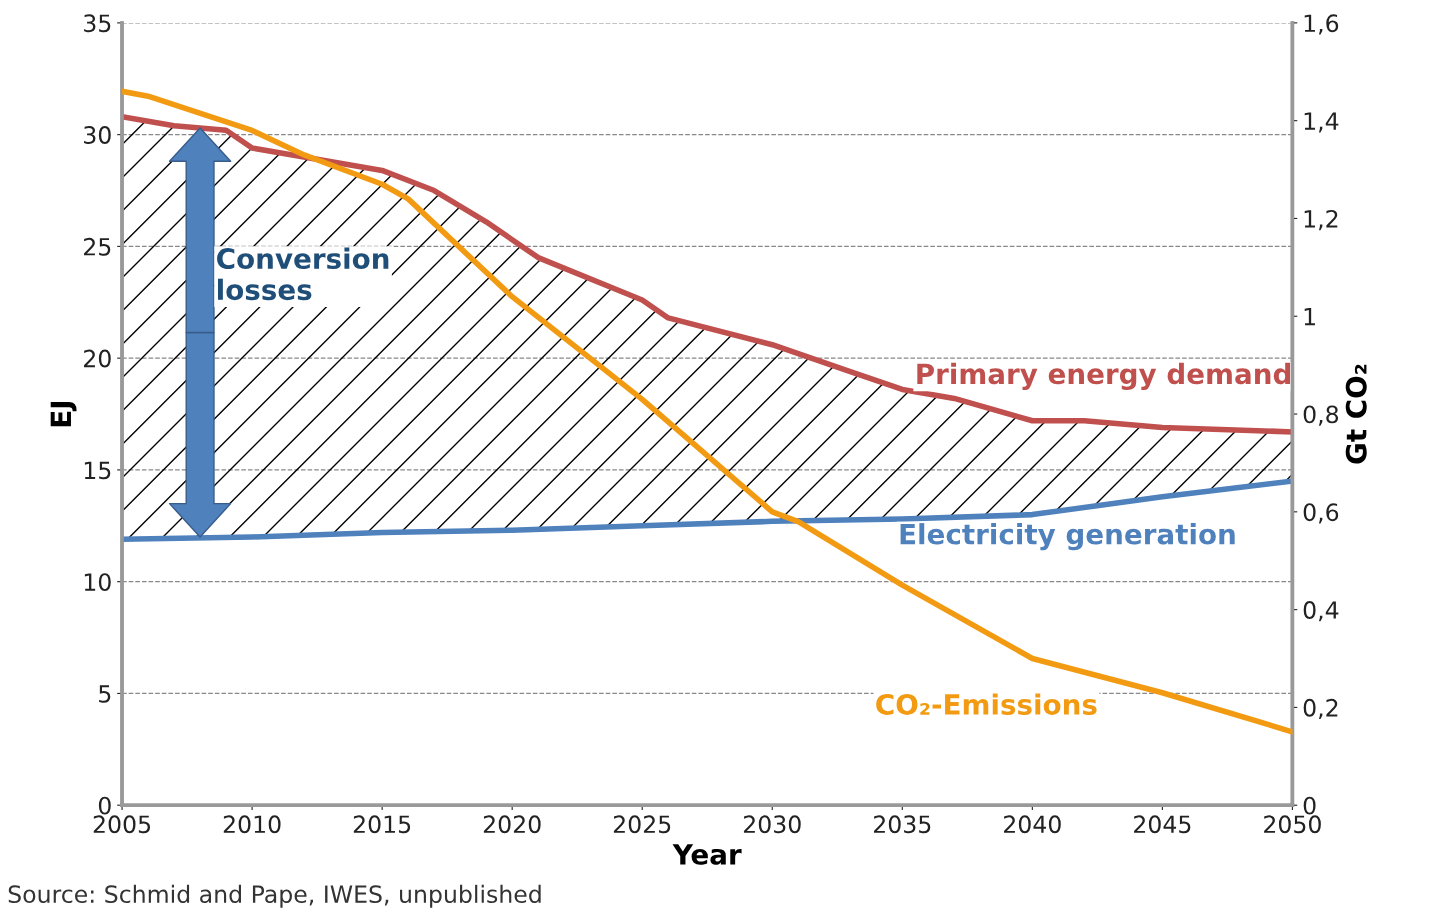 This screenshot has height=915, width=1436. I want to click on source-note: Source: Schmid and Pape, IWES, unpublished, so click(274, 896).